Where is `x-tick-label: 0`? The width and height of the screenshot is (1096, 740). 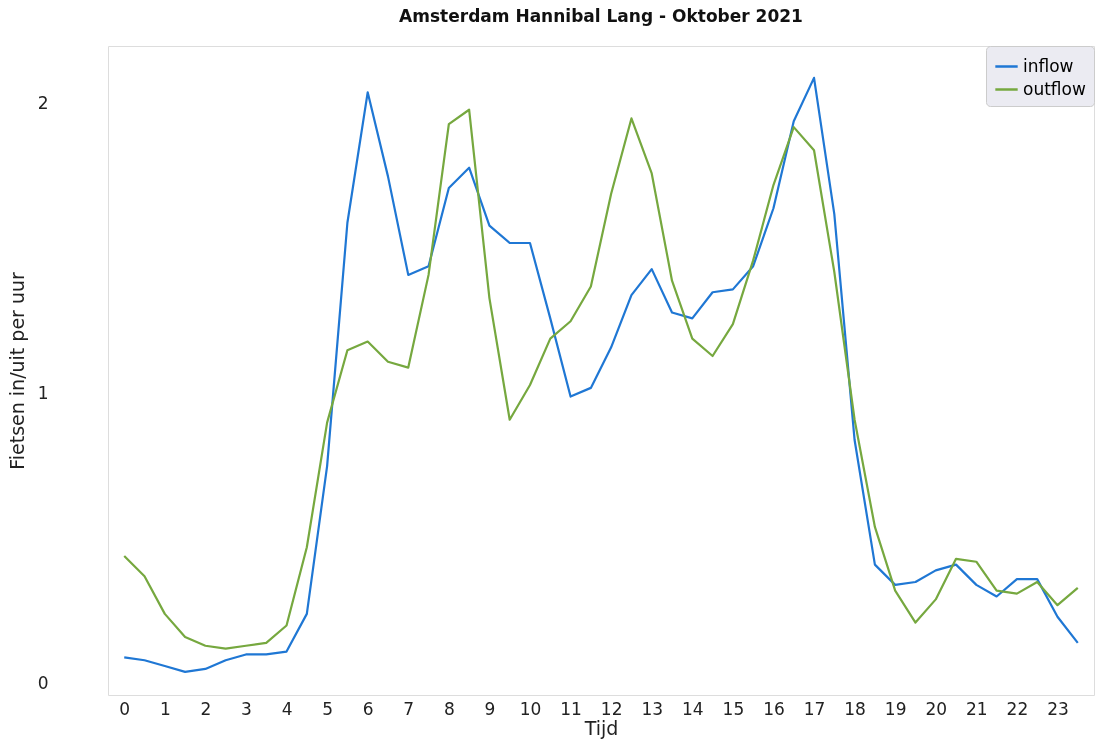
x-tick-label: 0 is located at coordinates (125, 708).